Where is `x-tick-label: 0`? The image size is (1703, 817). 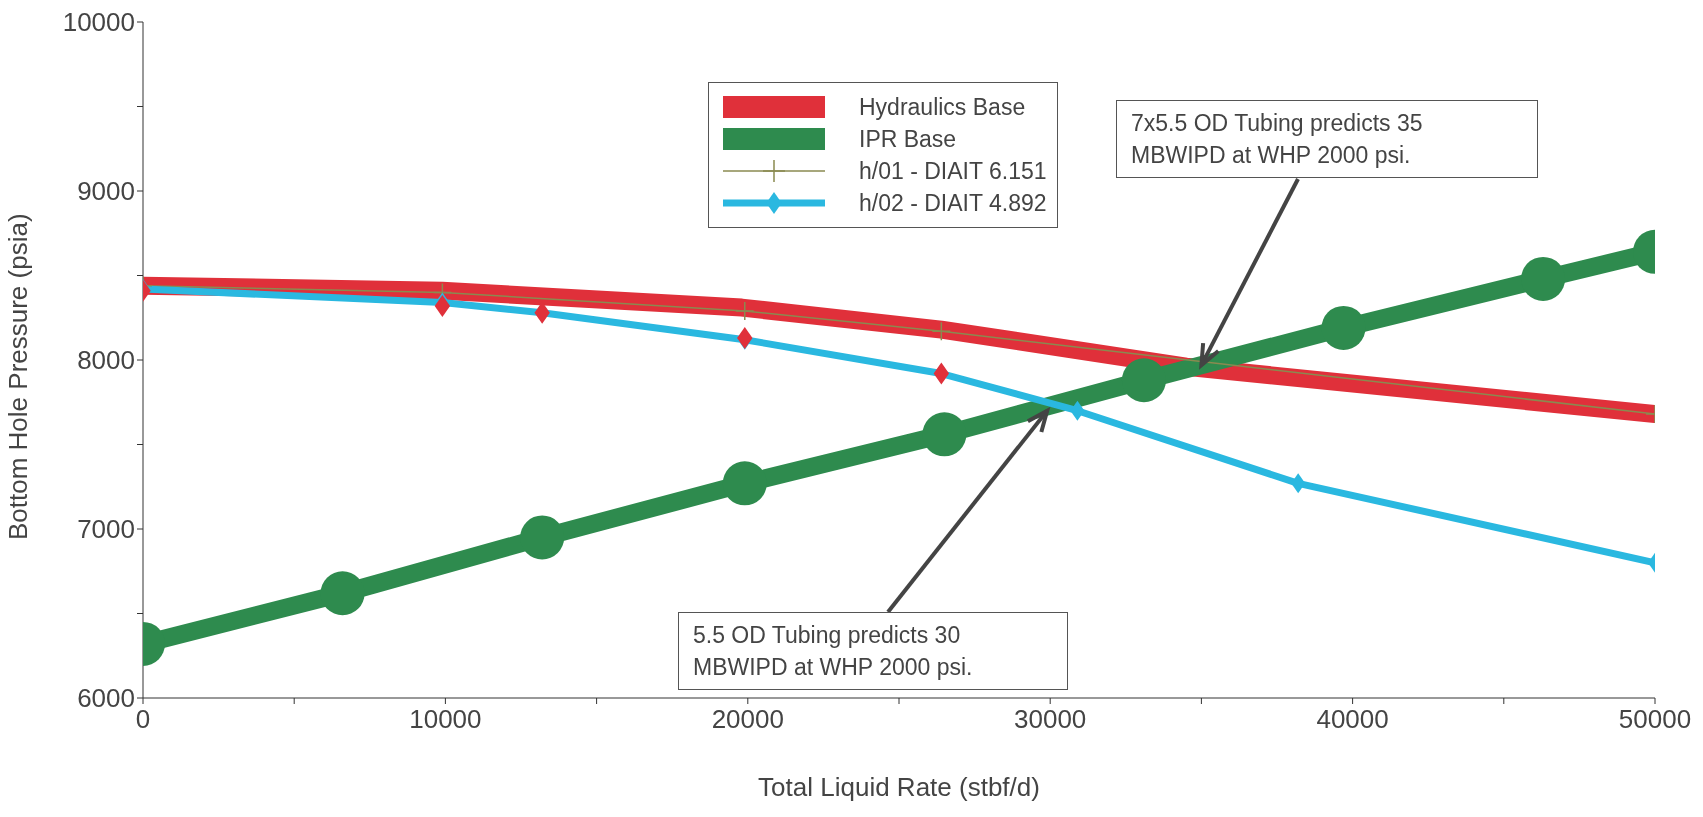 x-tick-label: 0 is located at coordinates (143, 719).